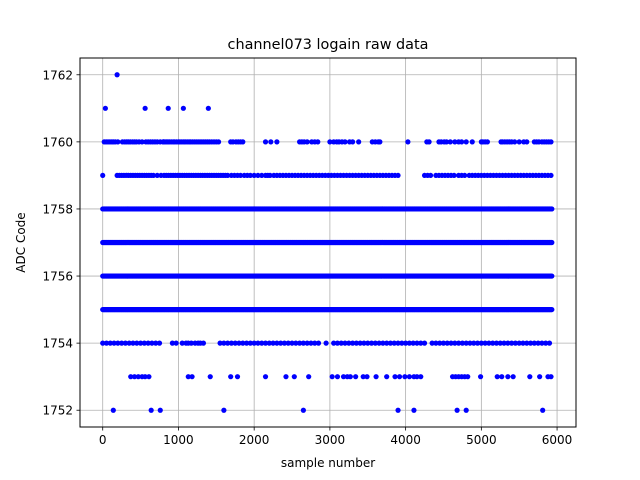 The height and width of the screenshot is (480, 640). I want to click on x-axis-label: sample number, so click(328, 463).